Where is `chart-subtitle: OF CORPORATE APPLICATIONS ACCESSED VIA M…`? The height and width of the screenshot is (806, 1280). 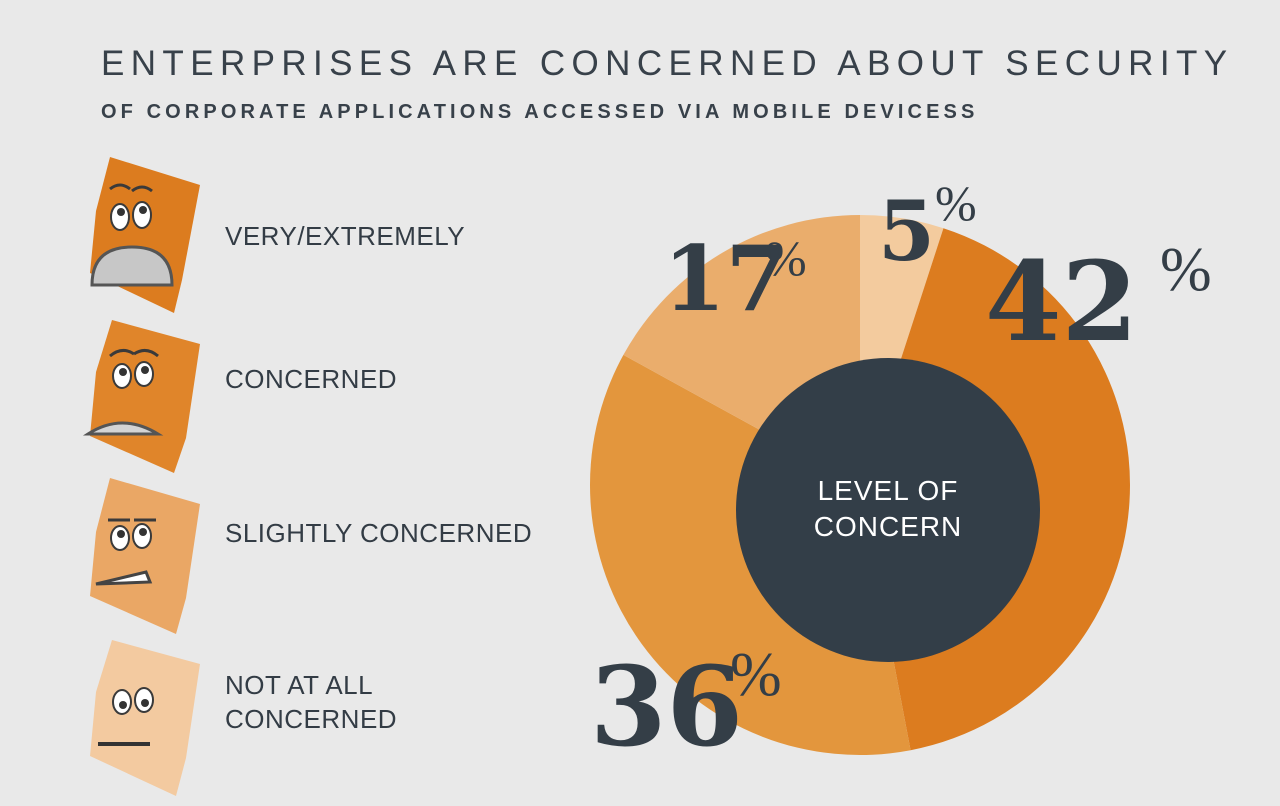
chart-subtitle: OF CORPORATE APPLICATIONS ACCESSED VIA M… is located at coordinates (540, 112).